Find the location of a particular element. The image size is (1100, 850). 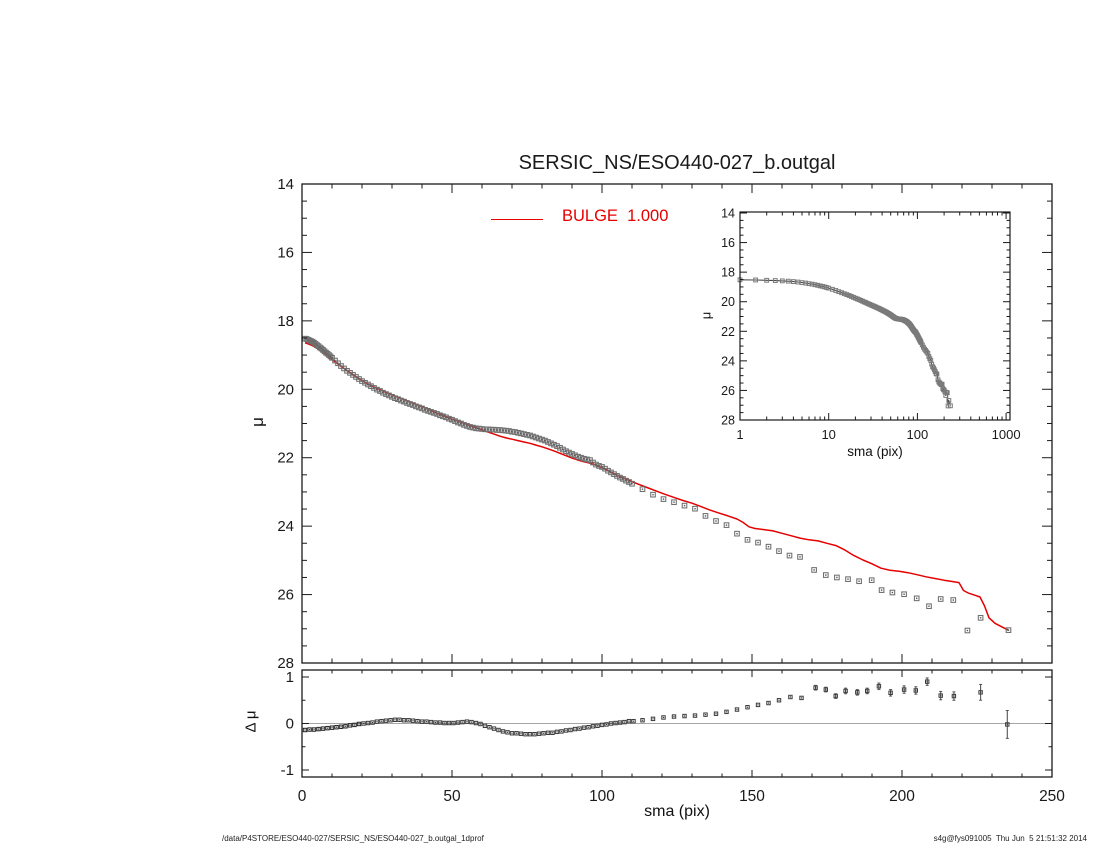

svg-text: 150 is located at coordinates (752, 796).